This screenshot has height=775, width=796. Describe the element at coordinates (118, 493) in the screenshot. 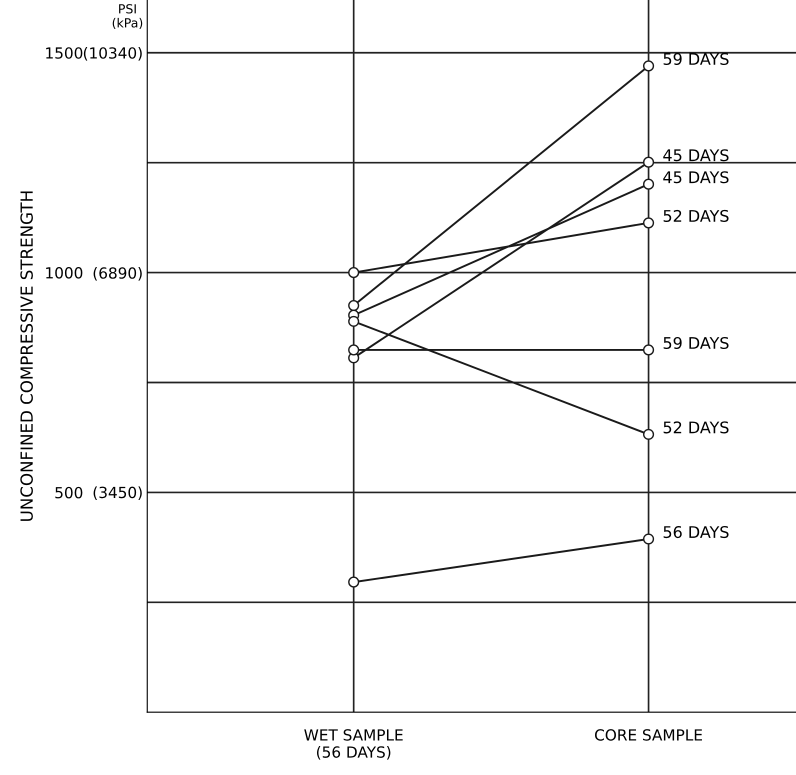

I see `y2-tick-label: (3450)` at that location.